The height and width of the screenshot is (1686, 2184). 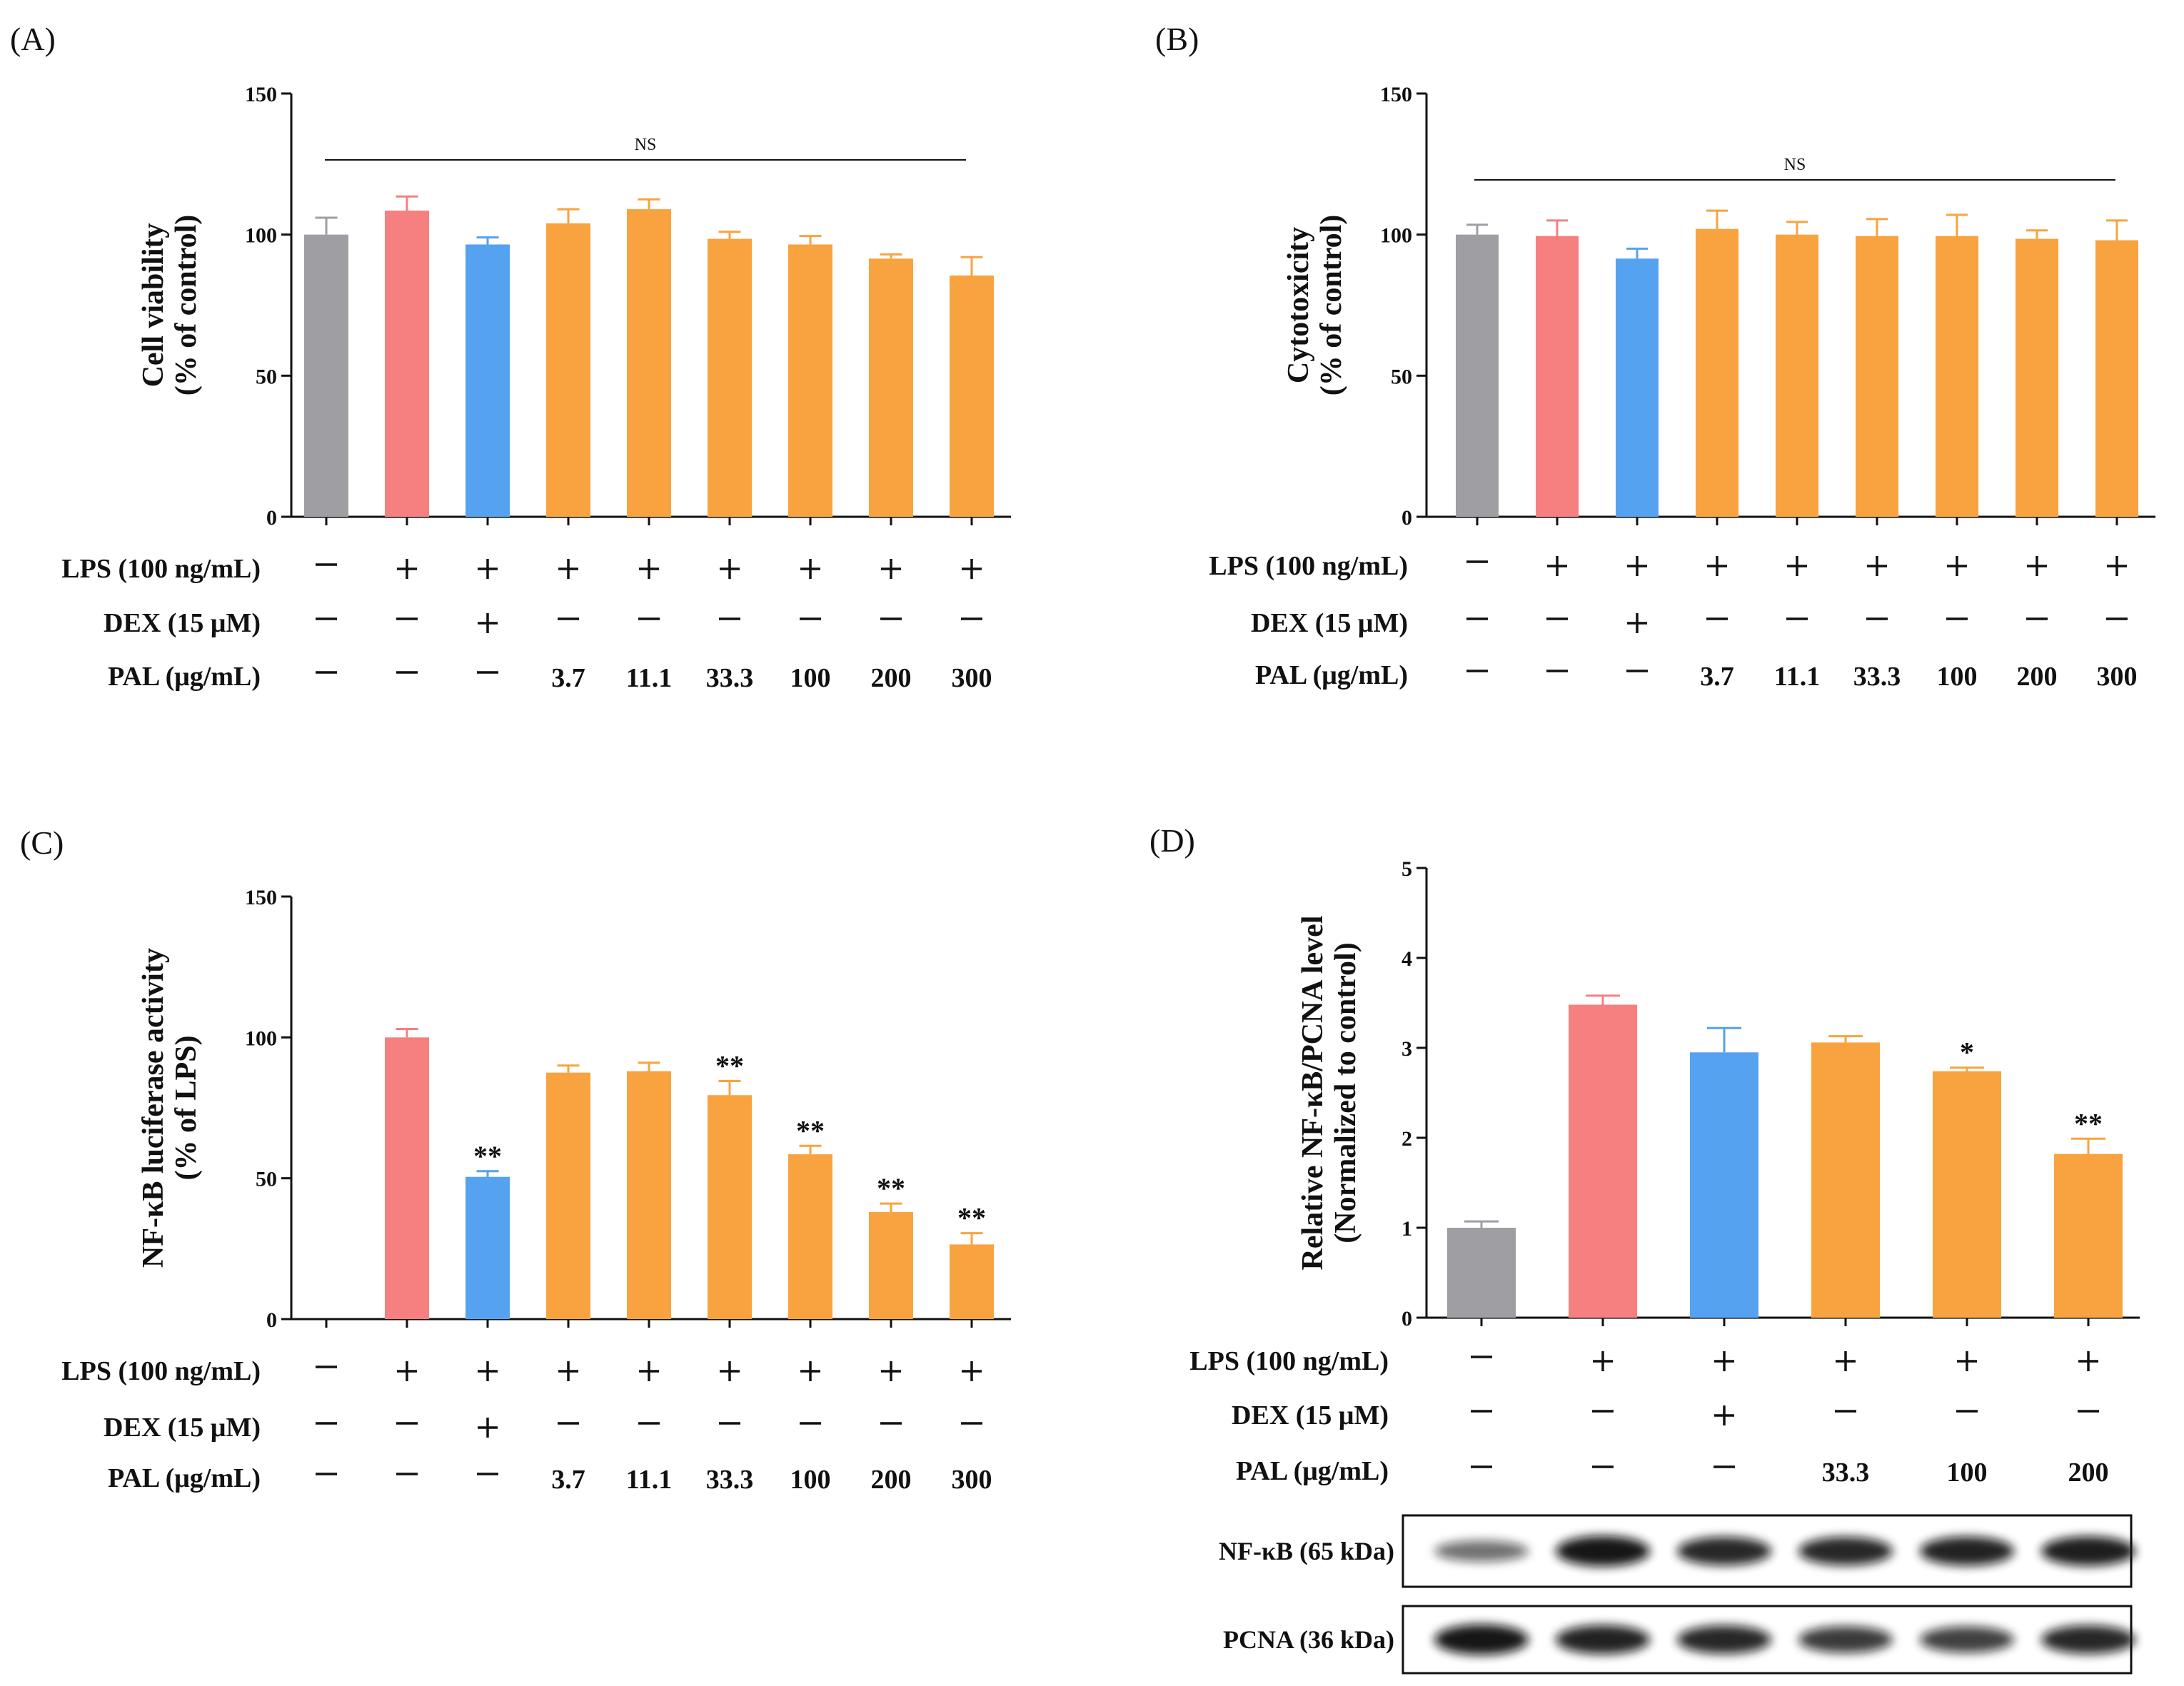 What do you see at coordinates (1407, 1229) in the screenshot?
I see `y-tick-label: 1` at bounding box center [1407, 1229].